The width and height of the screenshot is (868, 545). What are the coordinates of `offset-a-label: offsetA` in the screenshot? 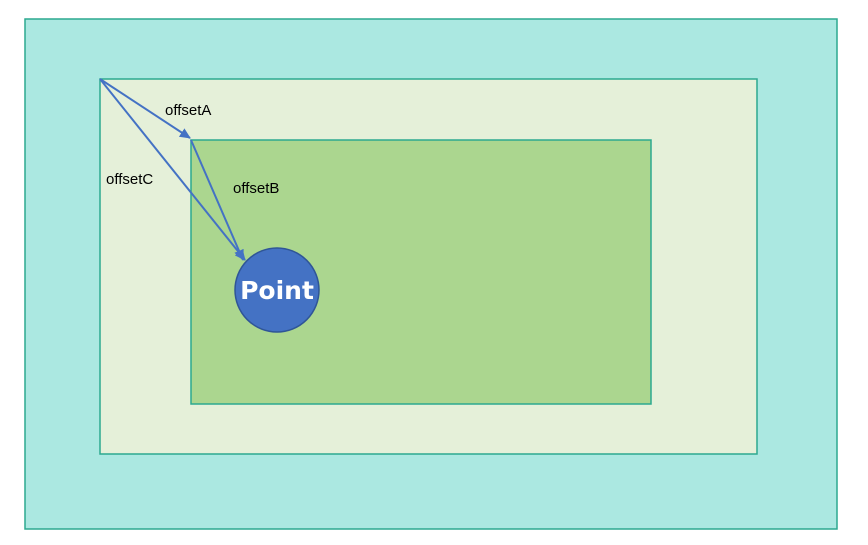 It's located at (188, 110).